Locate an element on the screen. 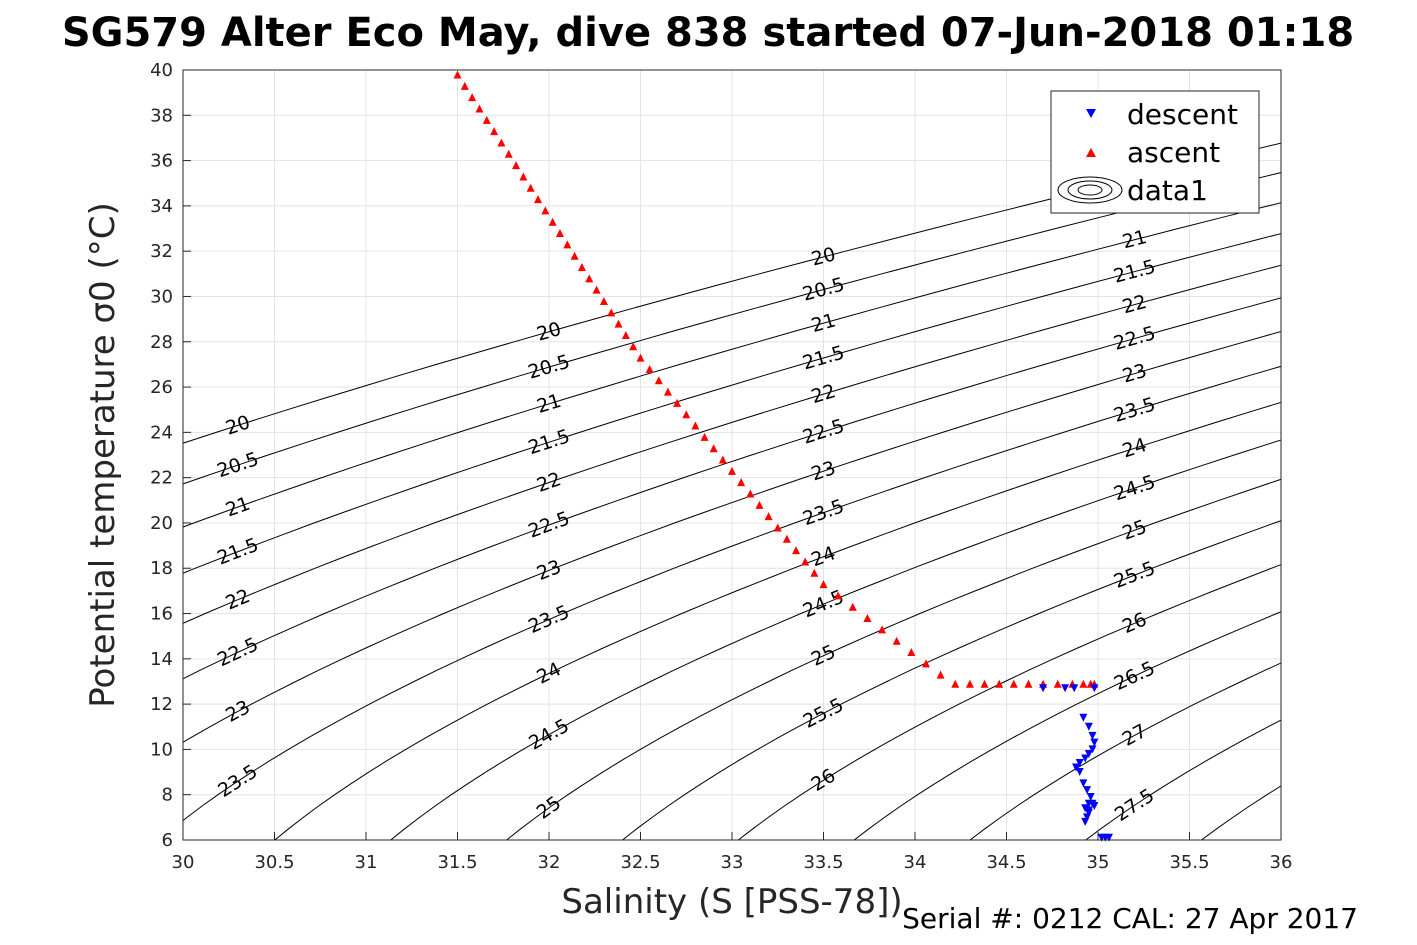 This screenshot has width=1417, height=945. legend-descent-label: descent is located at coordinates (1182, 114).